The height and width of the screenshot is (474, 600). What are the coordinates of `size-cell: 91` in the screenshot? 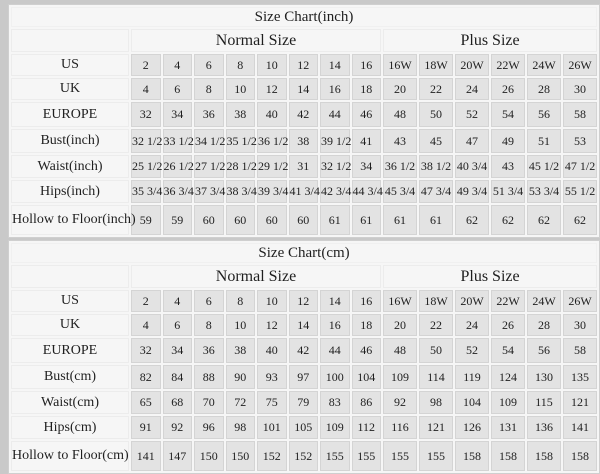 It's located at (146, 427).